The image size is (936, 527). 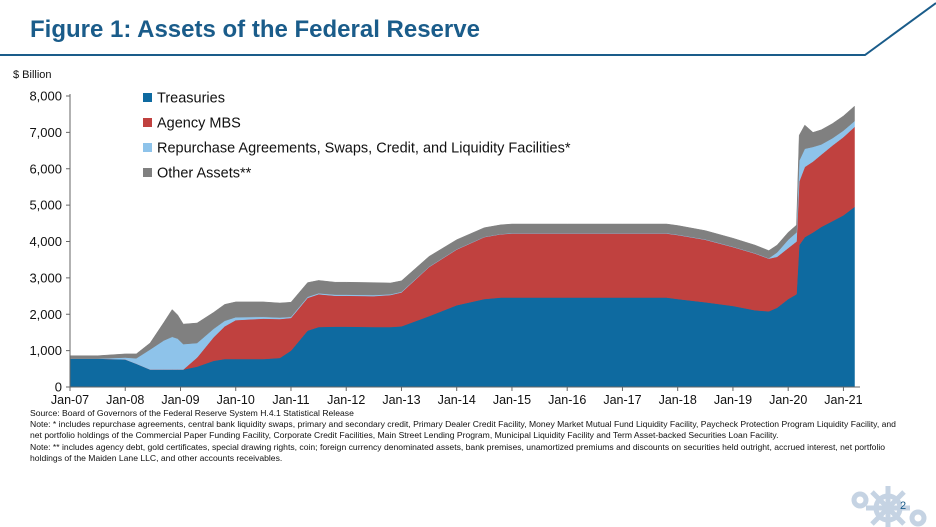 What do you see at coordinates (180, 400) in the screenshot?
I see `x-tick-label: Jan-09` at bounding box center [180, 400].